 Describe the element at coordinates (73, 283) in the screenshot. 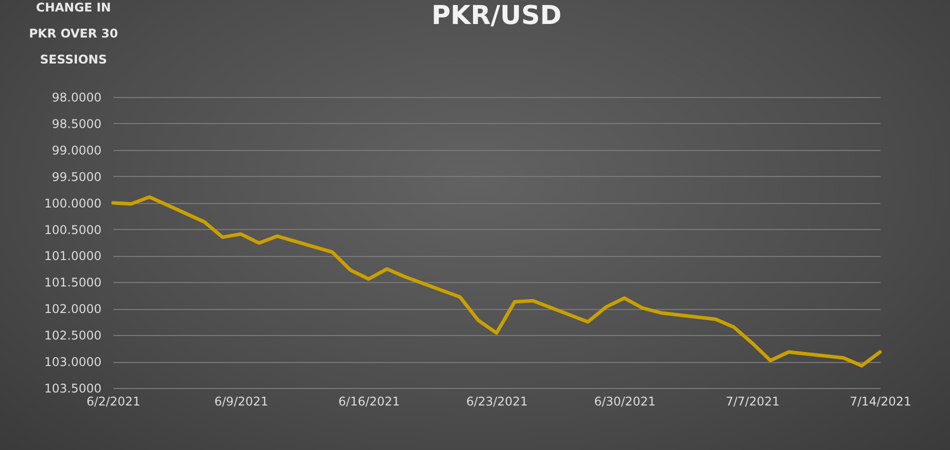

I see `y-tick-label: 101.5000` at that location.